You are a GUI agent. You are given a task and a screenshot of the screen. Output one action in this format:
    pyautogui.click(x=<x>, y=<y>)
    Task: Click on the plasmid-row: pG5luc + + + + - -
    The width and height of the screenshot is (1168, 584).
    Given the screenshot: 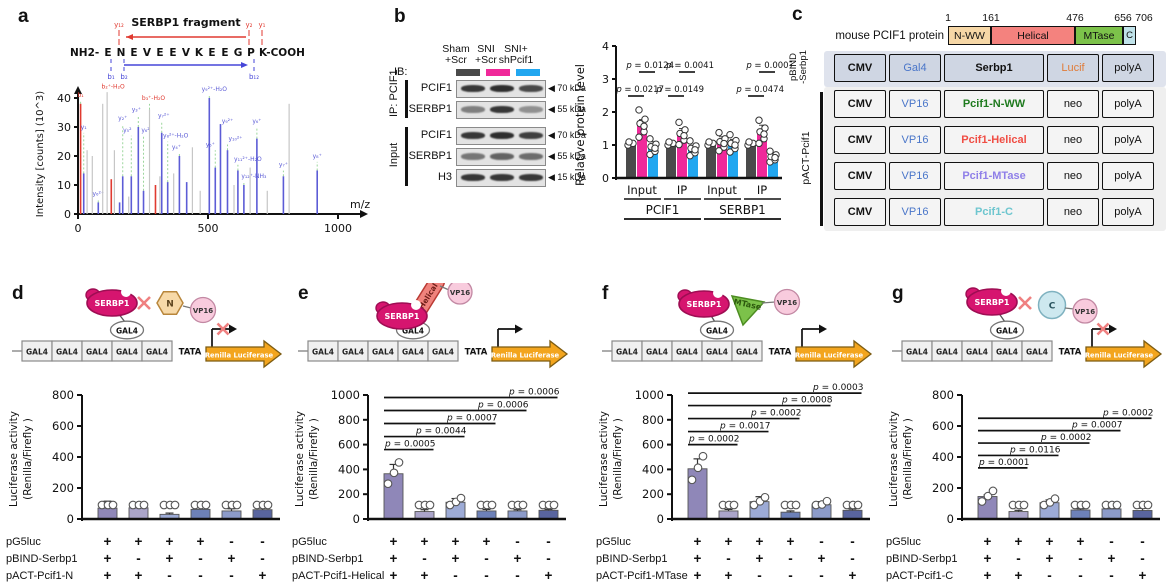 What is the action you would take?
    pyautogui.click(x=144, y=541)
    